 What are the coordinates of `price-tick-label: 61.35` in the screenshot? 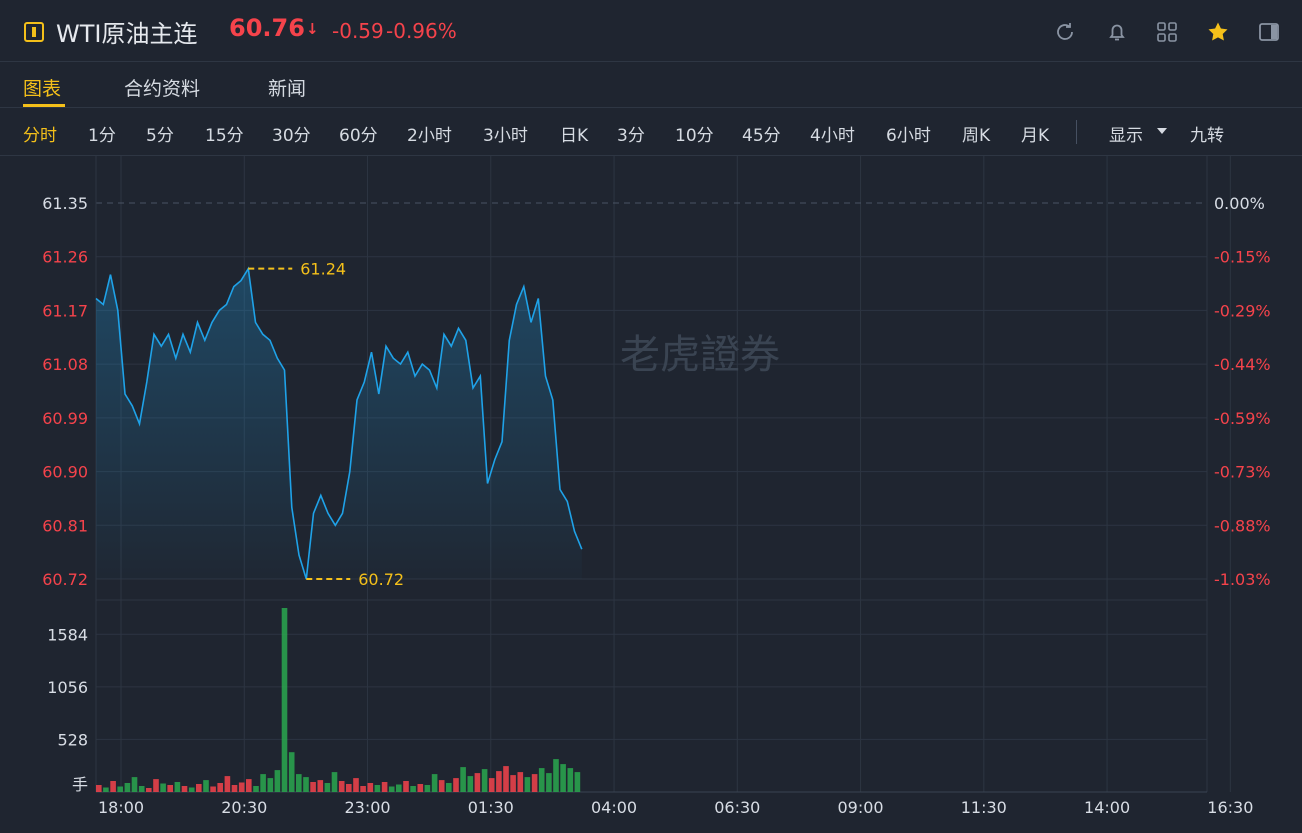 It's located at (65, 203).